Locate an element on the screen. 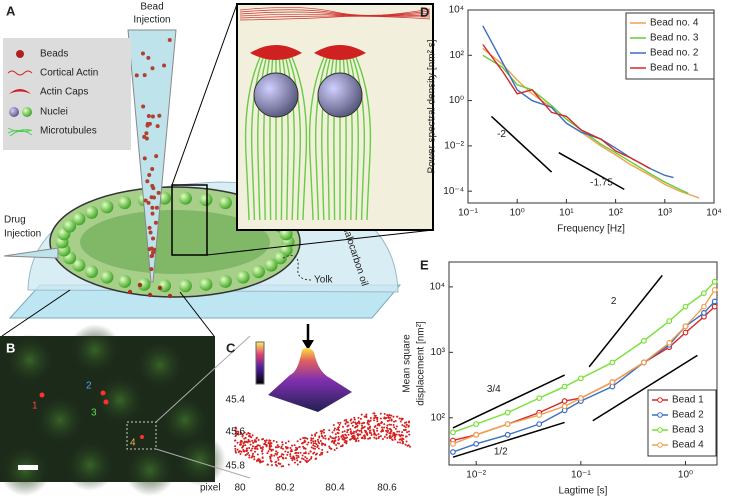 The width and height of the screenshot is (731, 497). x-axis-label: Frequency [Hz] is located at coordinates (591, 229).